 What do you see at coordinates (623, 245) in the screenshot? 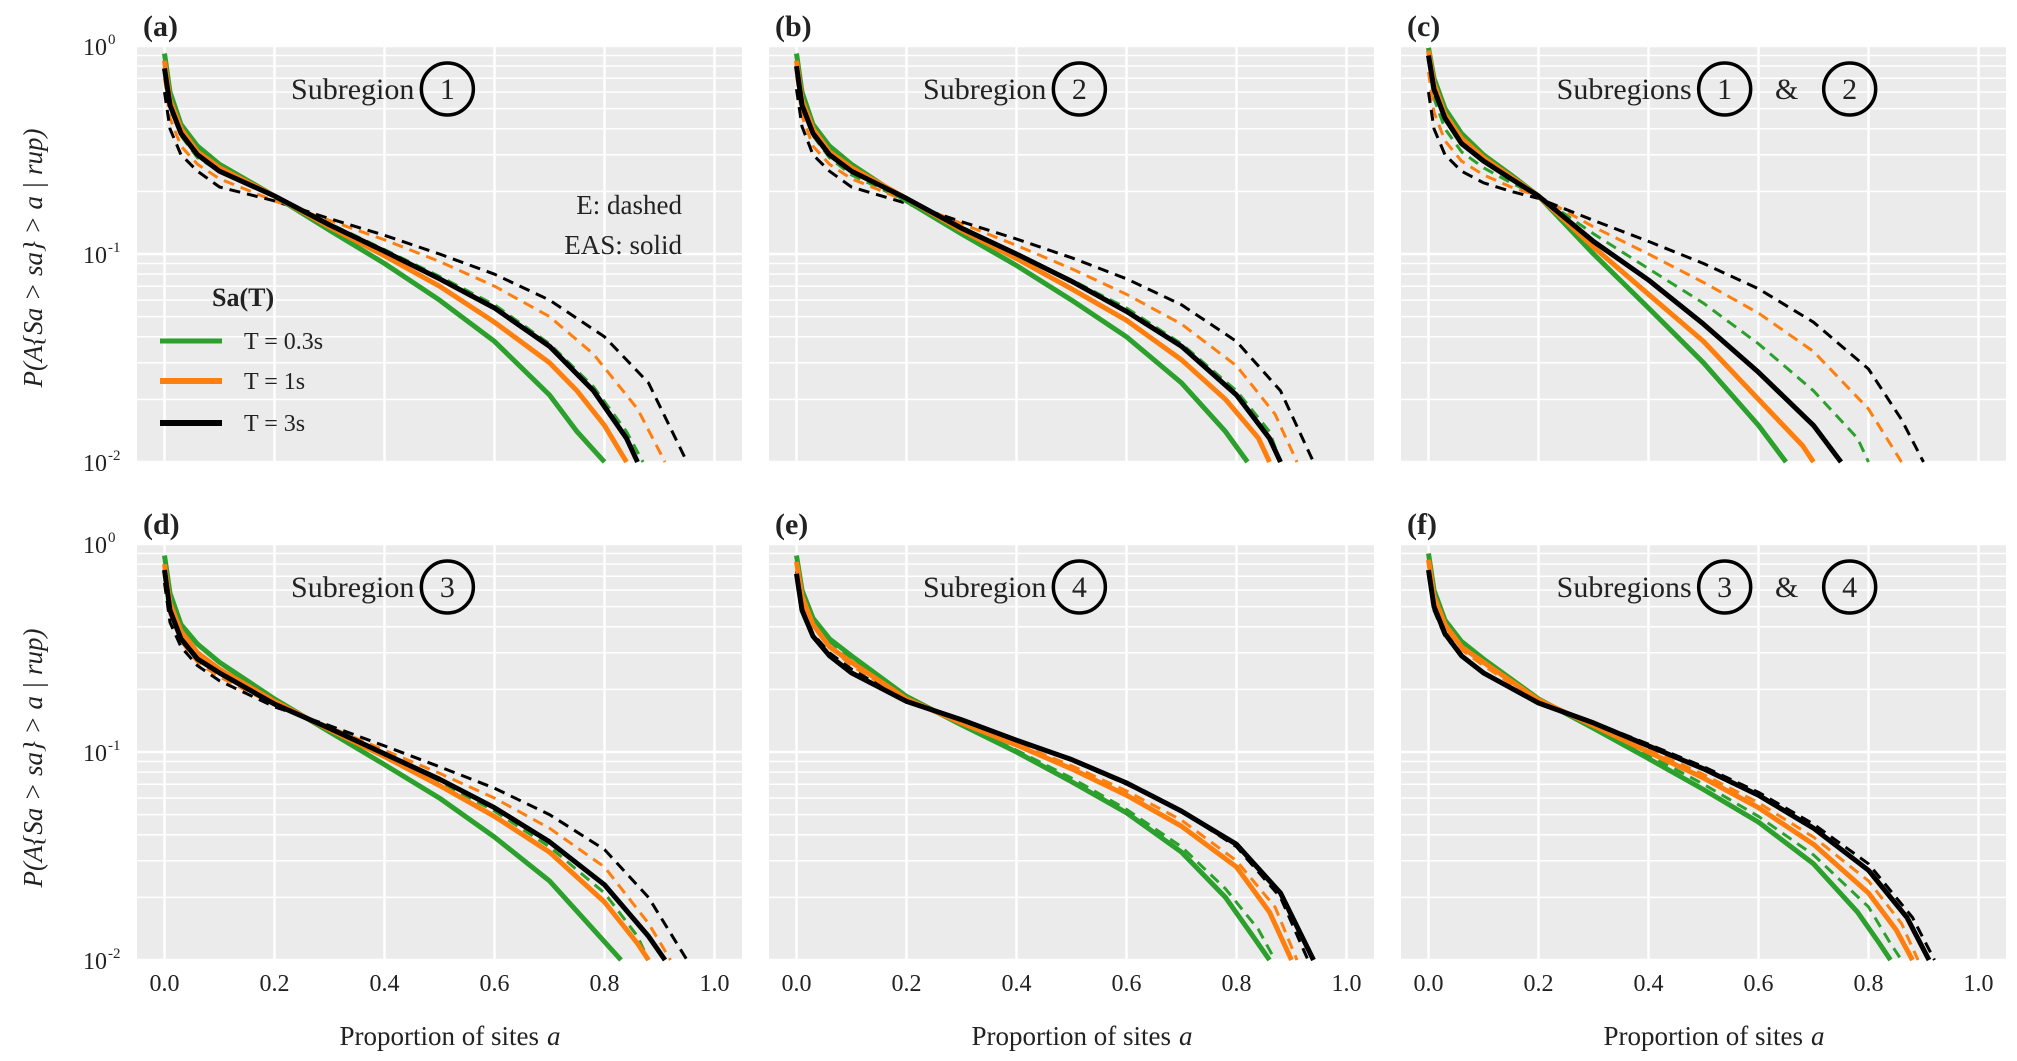
I see `style-note-solid: EAS: solid` at bounding box center [623, 245].